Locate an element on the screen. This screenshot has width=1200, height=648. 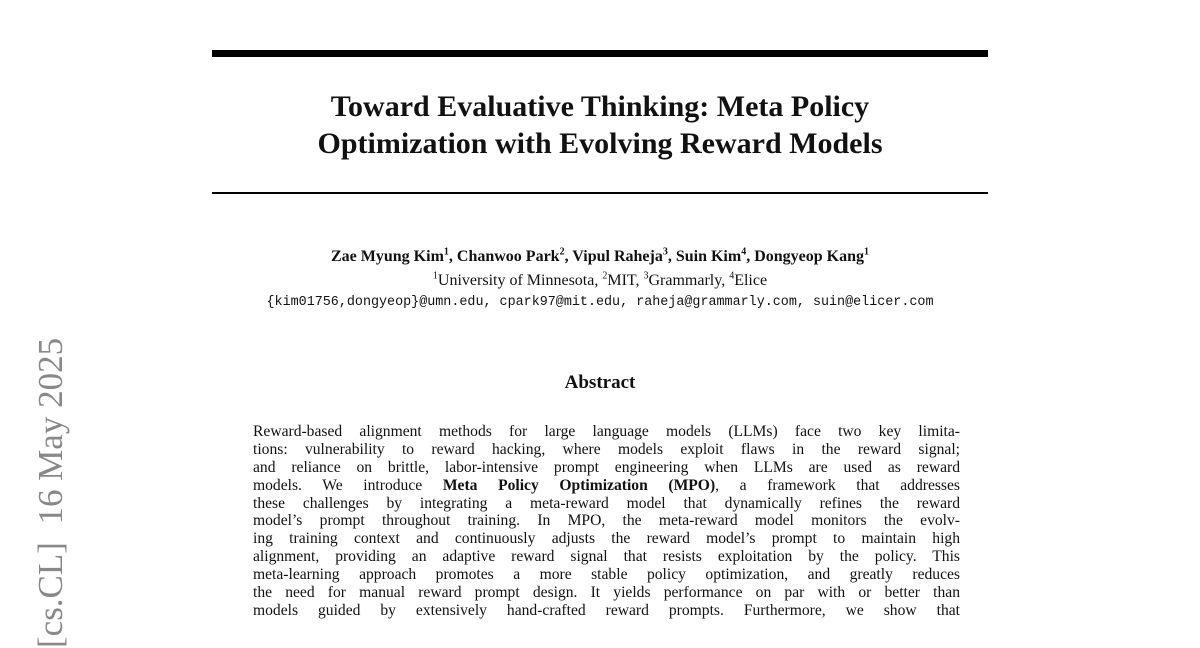
affiliation-name: University of Minnesota is located at coordinates (516, 280).